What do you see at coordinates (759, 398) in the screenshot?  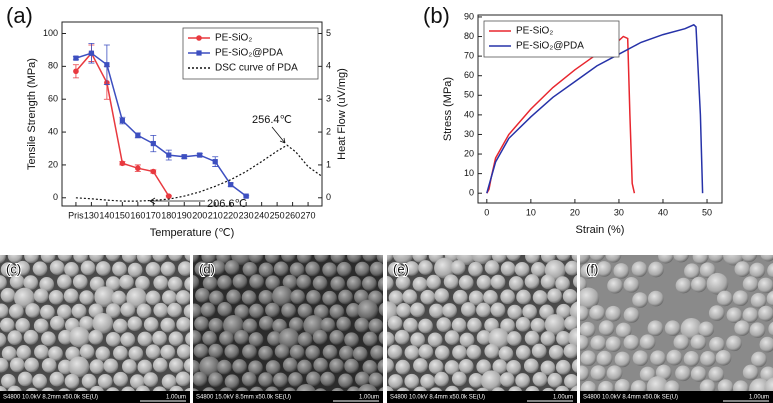 I see `image-scale-text: 1.00um` at bounding box center [759, 398].